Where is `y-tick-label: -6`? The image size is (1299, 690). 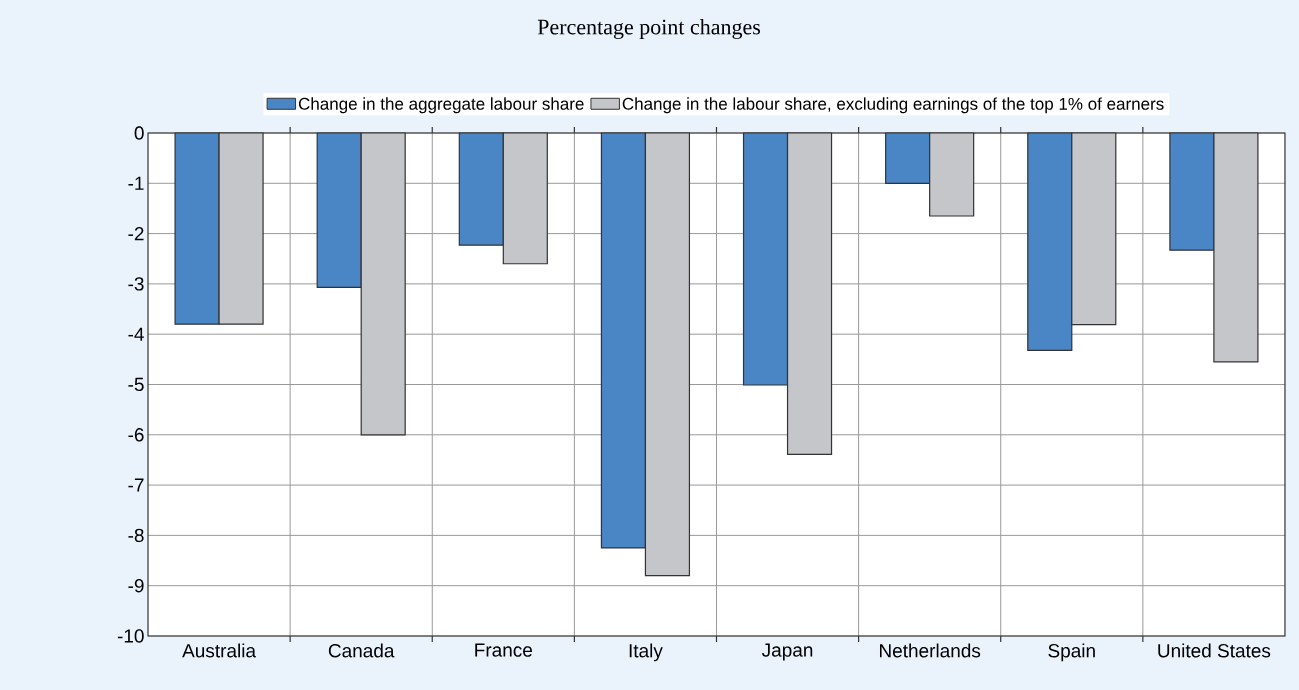 y-tick-label: -6 is located at coordinates (136, 435).